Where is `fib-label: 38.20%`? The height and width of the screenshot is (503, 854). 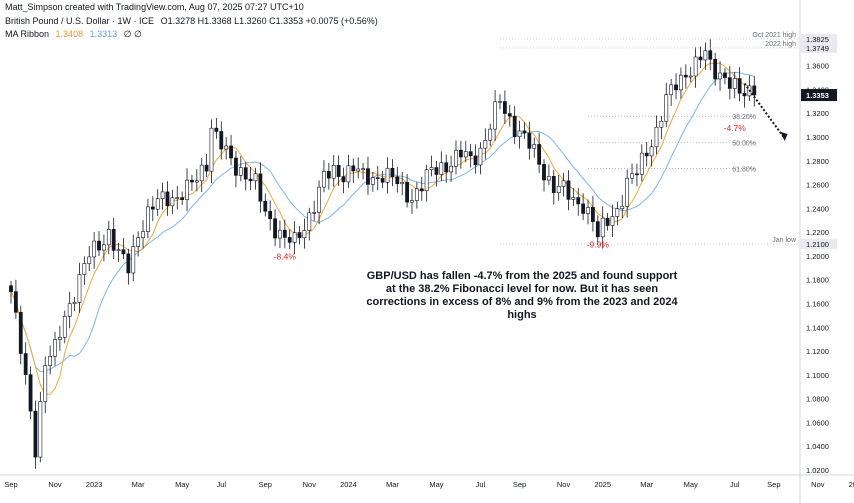 fib-label: 38.20% is located at coordinates (744, 117).